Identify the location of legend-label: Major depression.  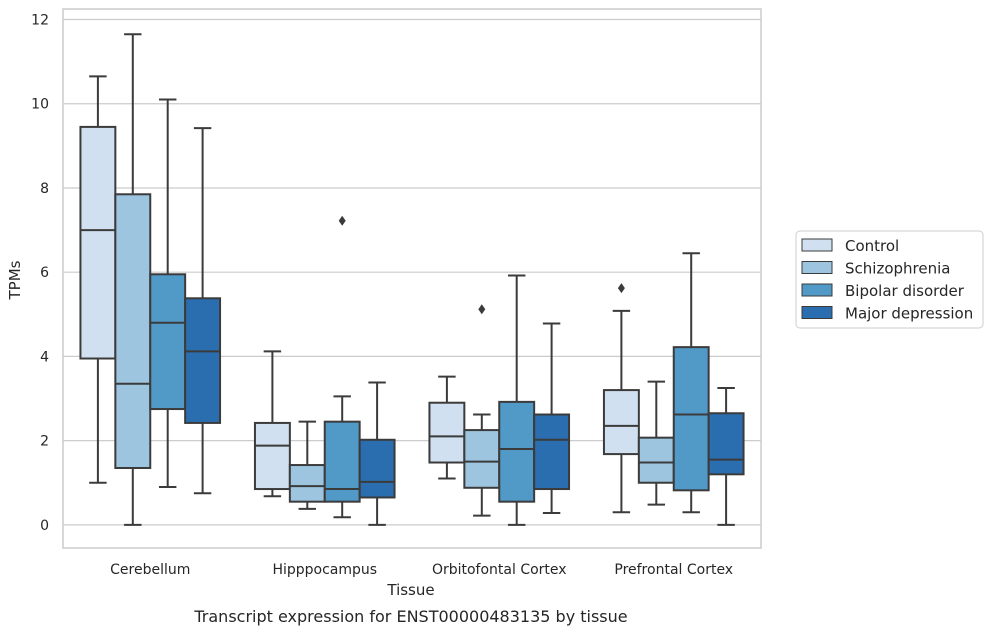
(909, 314).